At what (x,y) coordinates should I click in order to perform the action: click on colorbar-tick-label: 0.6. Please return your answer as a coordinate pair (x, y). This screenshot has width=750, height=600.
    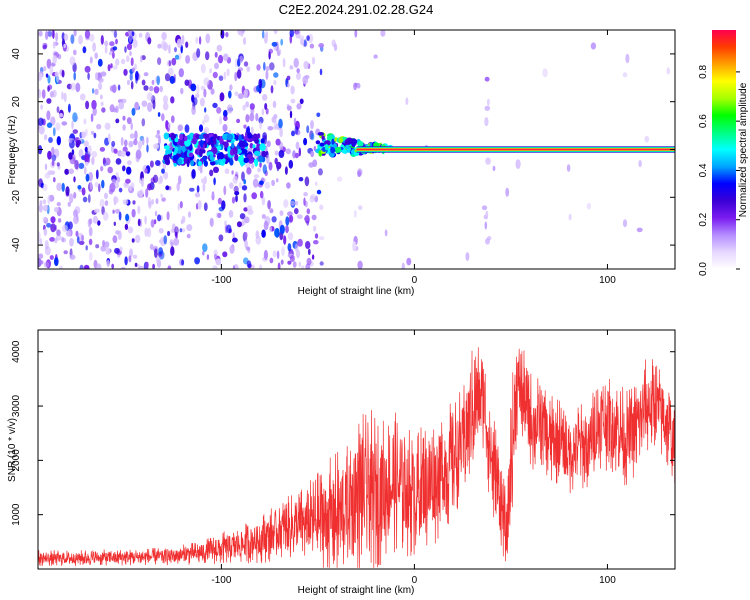
    Looking at the image, I should click on (703, 121).